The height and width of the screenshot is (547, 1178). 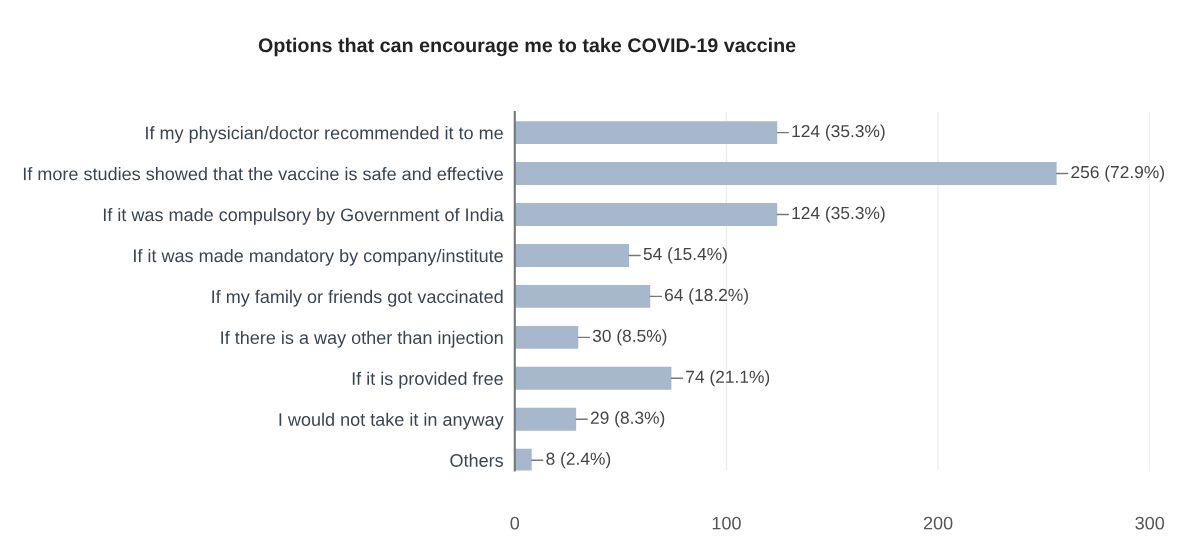 What do you see at coordinates (726, 523) in the screenshot?
I see `x-tick-label: 100` at bounding box center [726, 523].